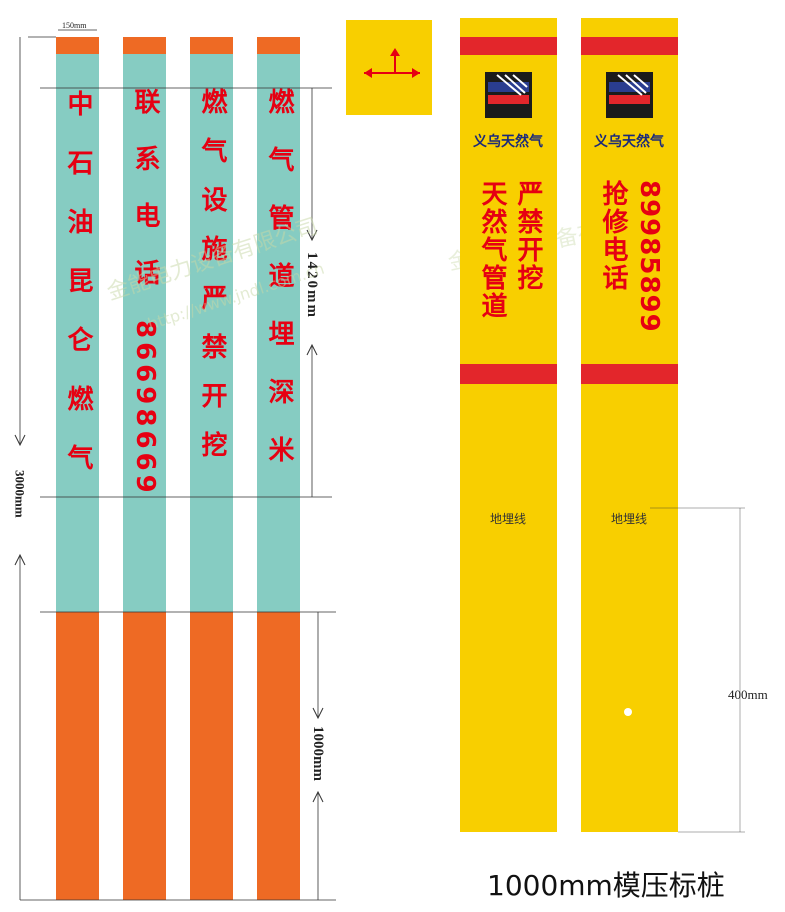 This screenshot has width=785, height=912. I want to click on marker-text: 严禁开挖, so click(528, 236).